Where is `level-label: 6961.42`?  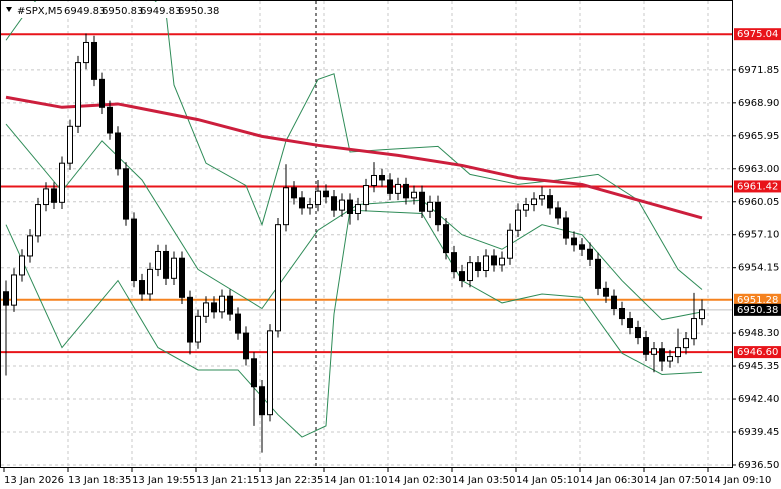 level-label: 6961.42 is located at coordinates (757, 186).